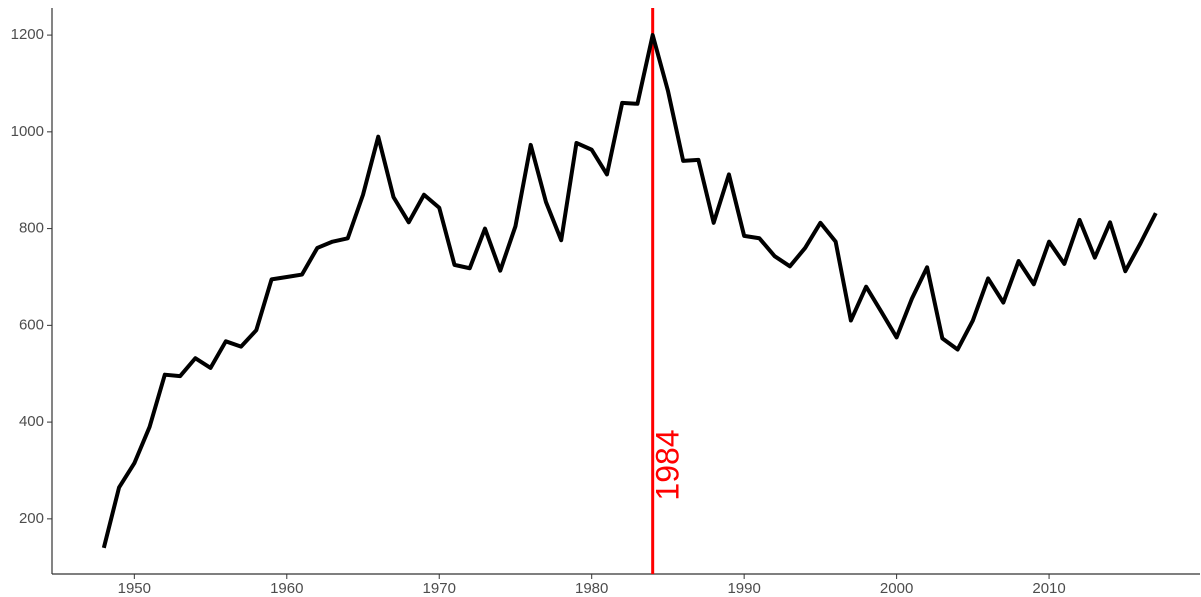  I want to click on y-tick-label: 600, so click(31, 324).